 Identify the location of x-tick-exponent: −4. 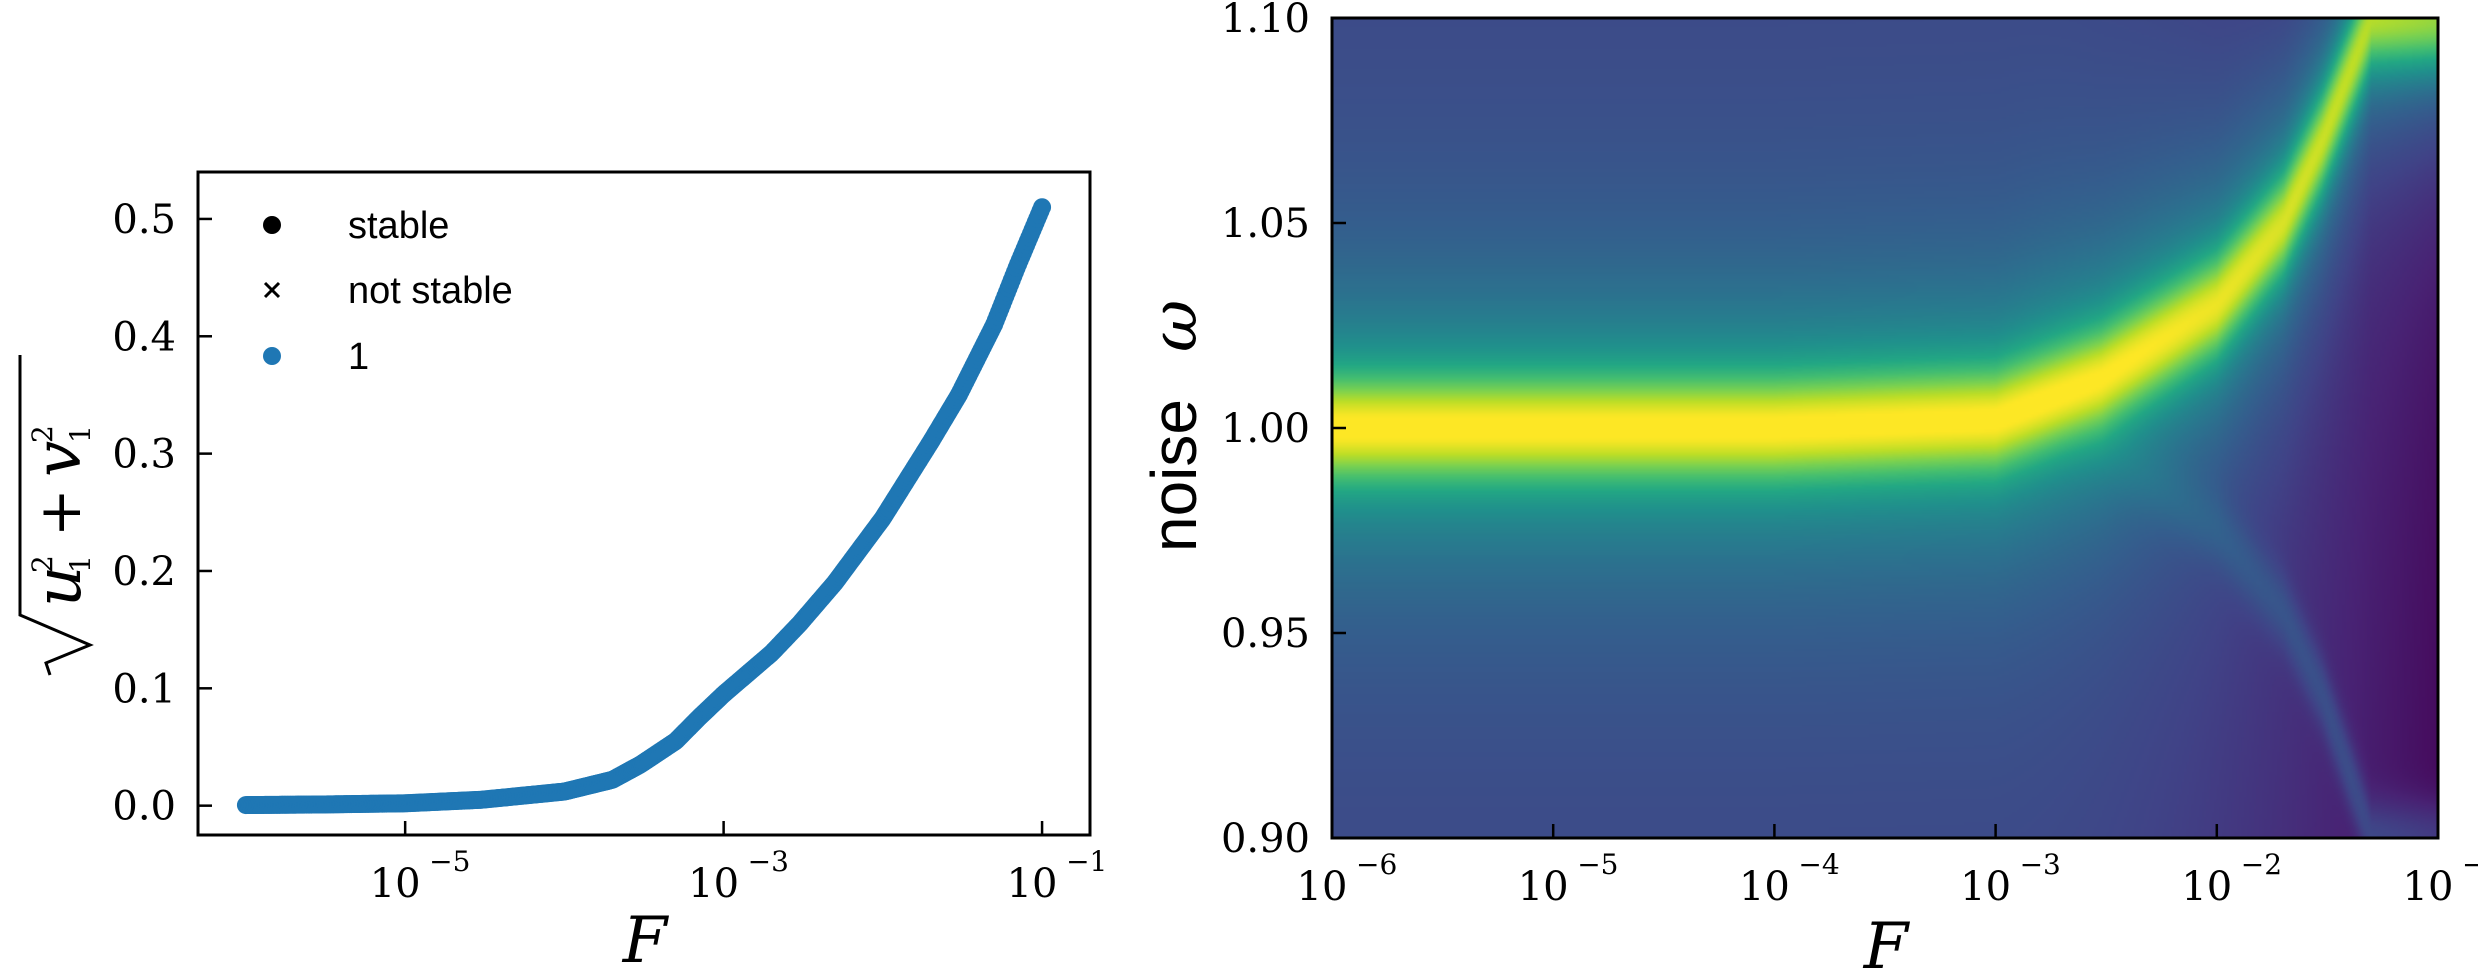
(1818, 864).